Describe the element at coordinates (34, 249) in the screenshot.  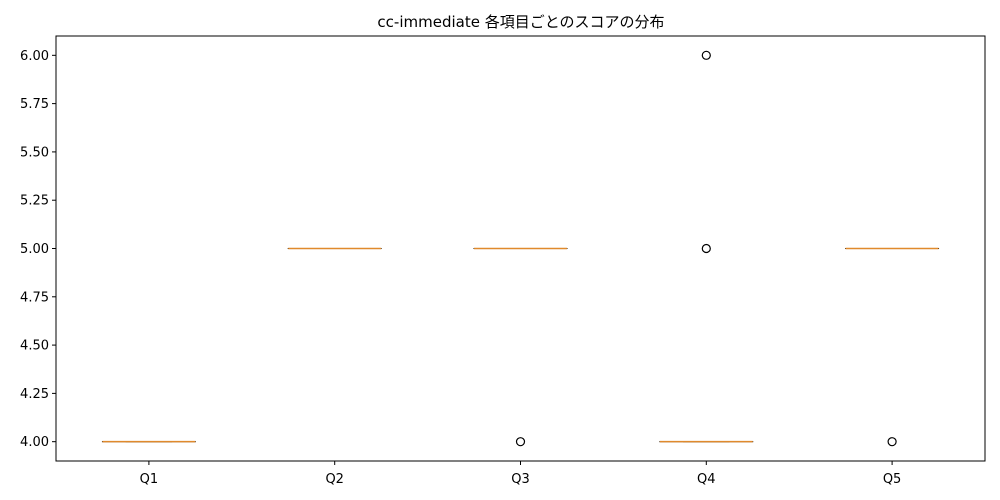
I see `y-tick-label: 5.00` at that location.